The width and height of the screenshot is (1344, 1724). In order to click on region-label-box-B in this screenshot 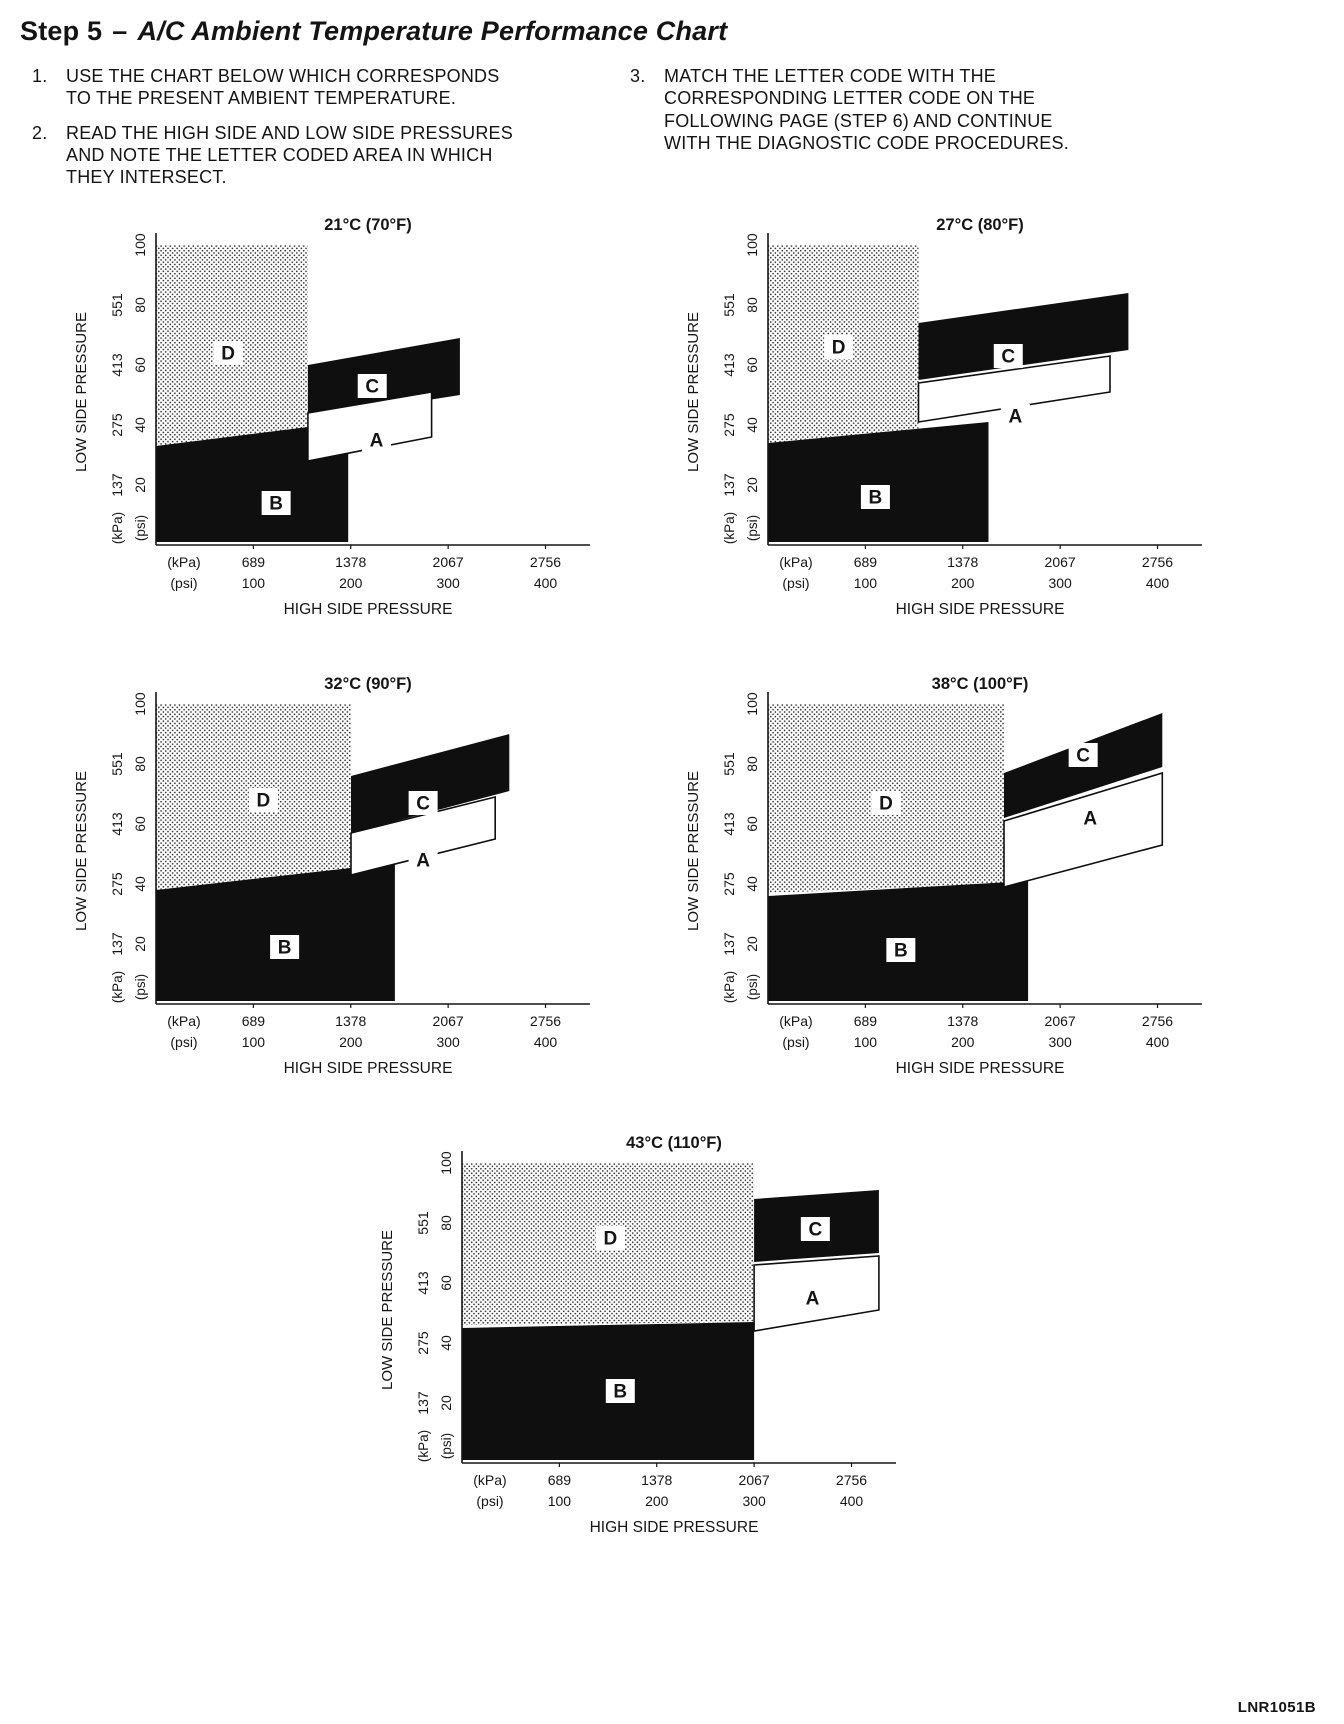, I will do `click(285, 946)`.